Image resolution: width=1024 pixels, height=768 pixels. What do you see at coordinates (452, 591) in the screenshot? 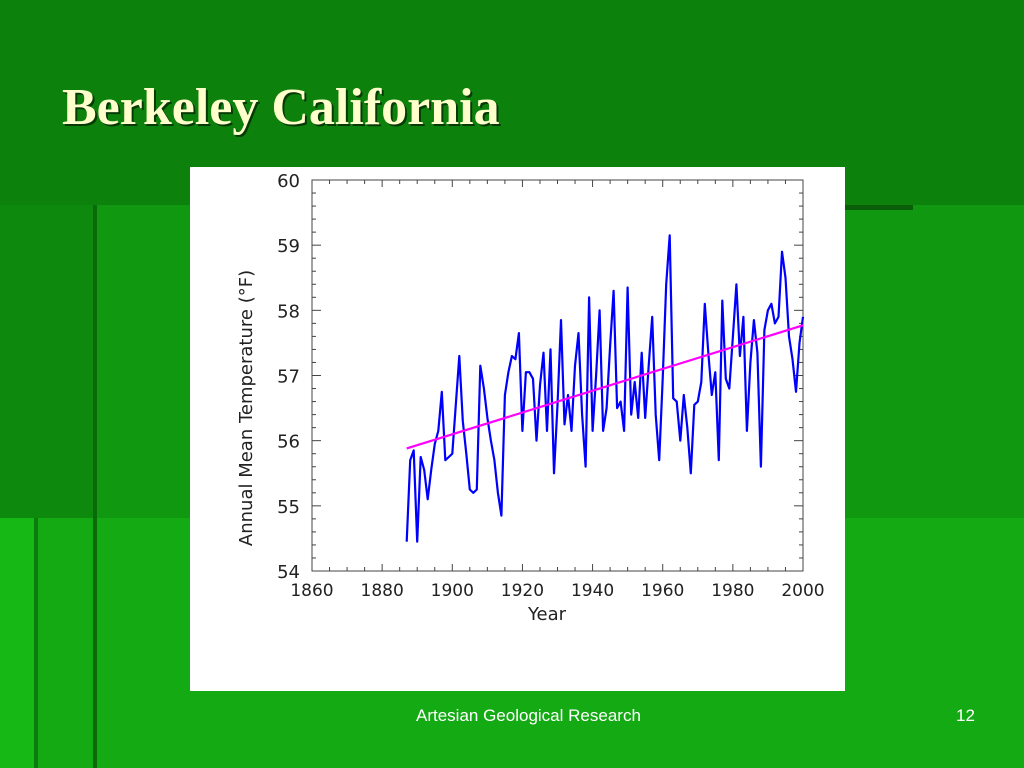
I see `x-tick-label: 1900` at bounding box center [452, 591].